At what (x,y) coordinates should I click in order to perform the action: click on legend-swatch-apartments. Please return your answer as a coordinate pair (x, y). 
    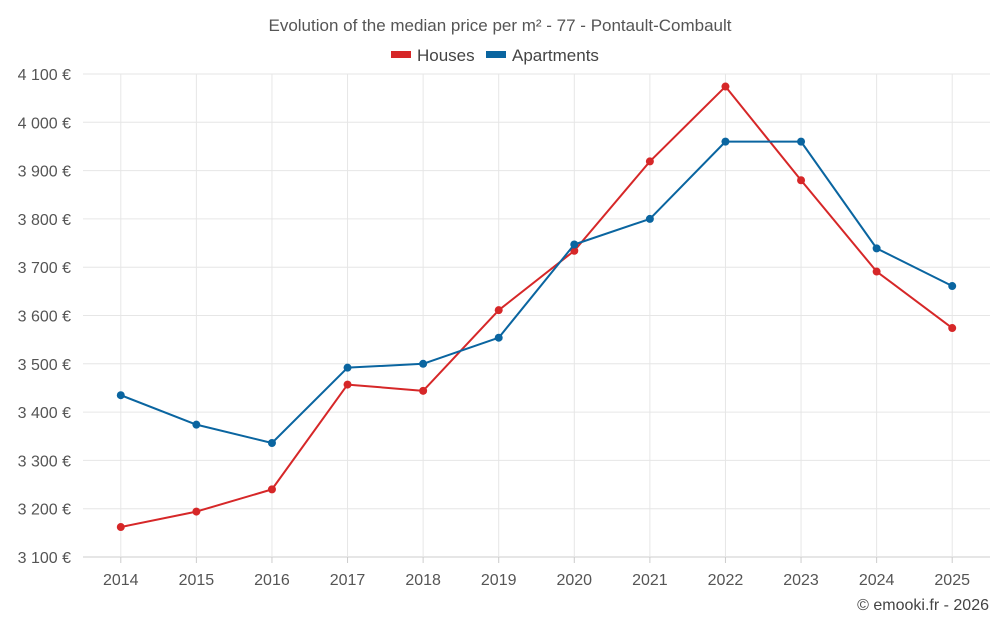
    Looking at the image, I should click on (496, 54).